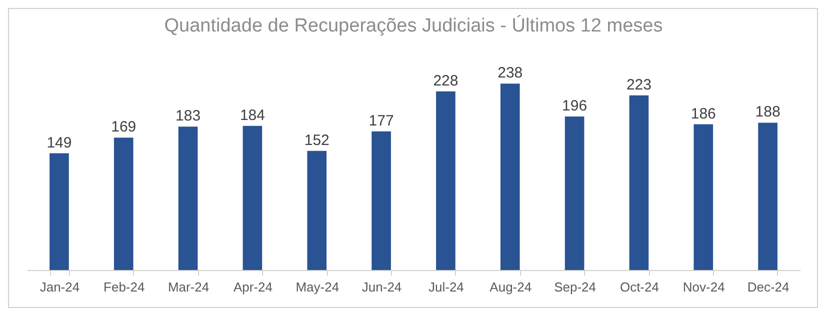 The height and width of the screenshot is (331, 829). Describe the element at coordinates (123, 127) in the screenshot. I see `data-label: 169` at that location.